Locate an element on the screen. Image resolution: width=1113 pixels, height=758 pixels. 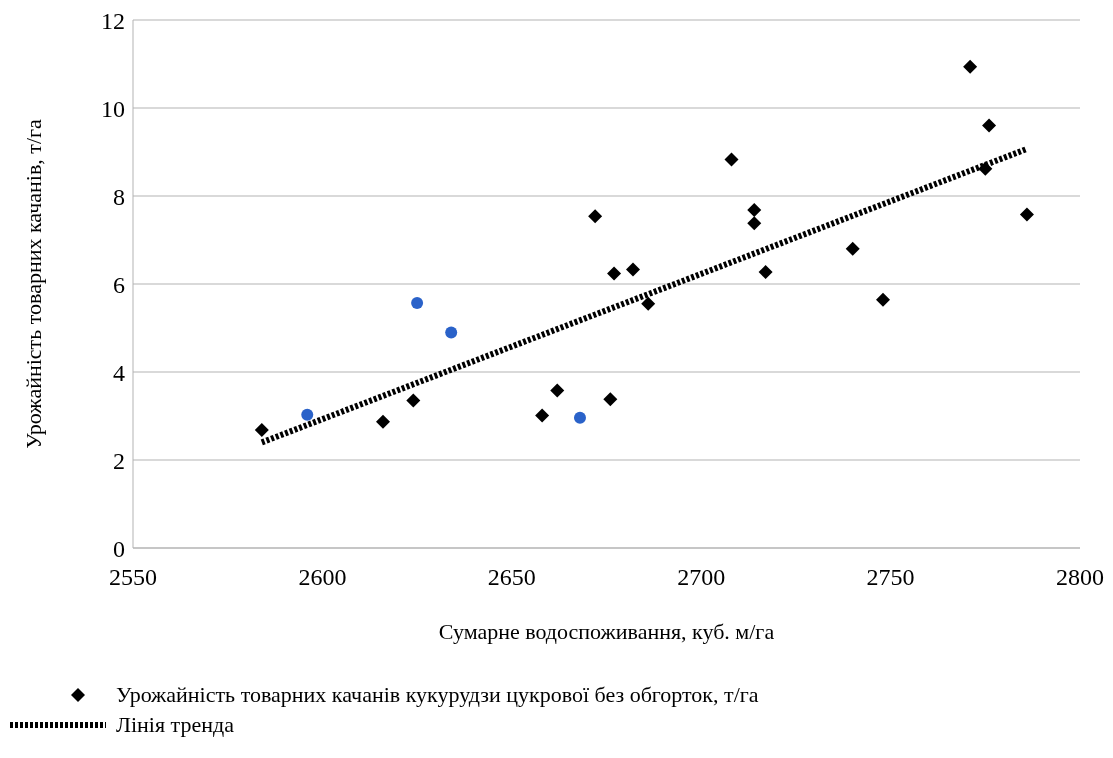
x-tick-label: 2550 is located at coordinates (133, 577).